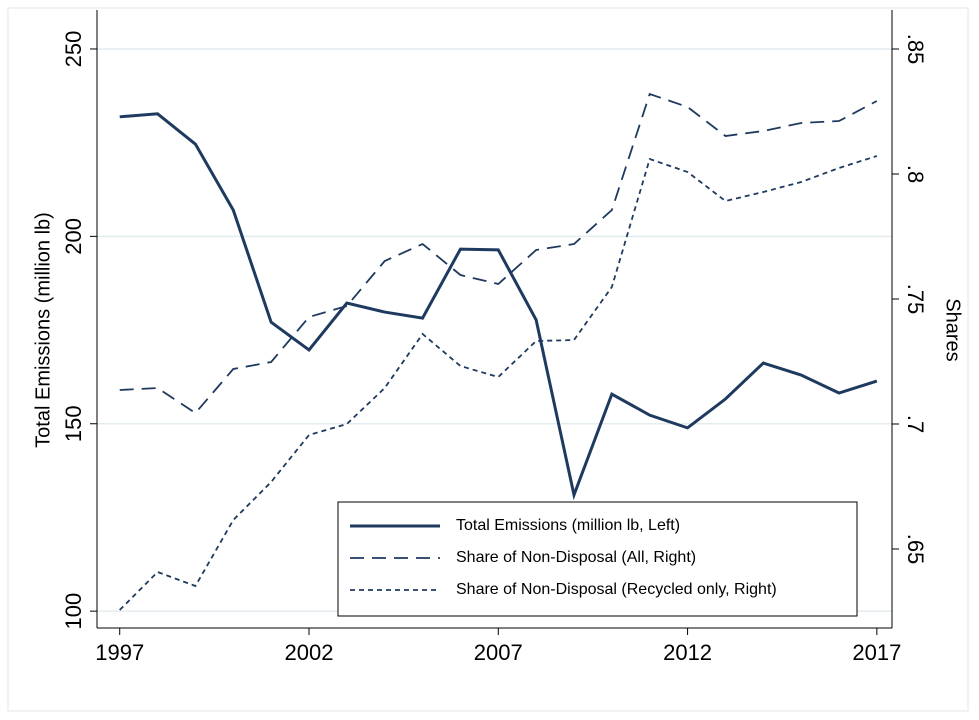 This screenshot has height=720, width=979. Describe the element at coordinates (953, 329) in the screenshot. I see `y2-axis-title: Shares` at that location.